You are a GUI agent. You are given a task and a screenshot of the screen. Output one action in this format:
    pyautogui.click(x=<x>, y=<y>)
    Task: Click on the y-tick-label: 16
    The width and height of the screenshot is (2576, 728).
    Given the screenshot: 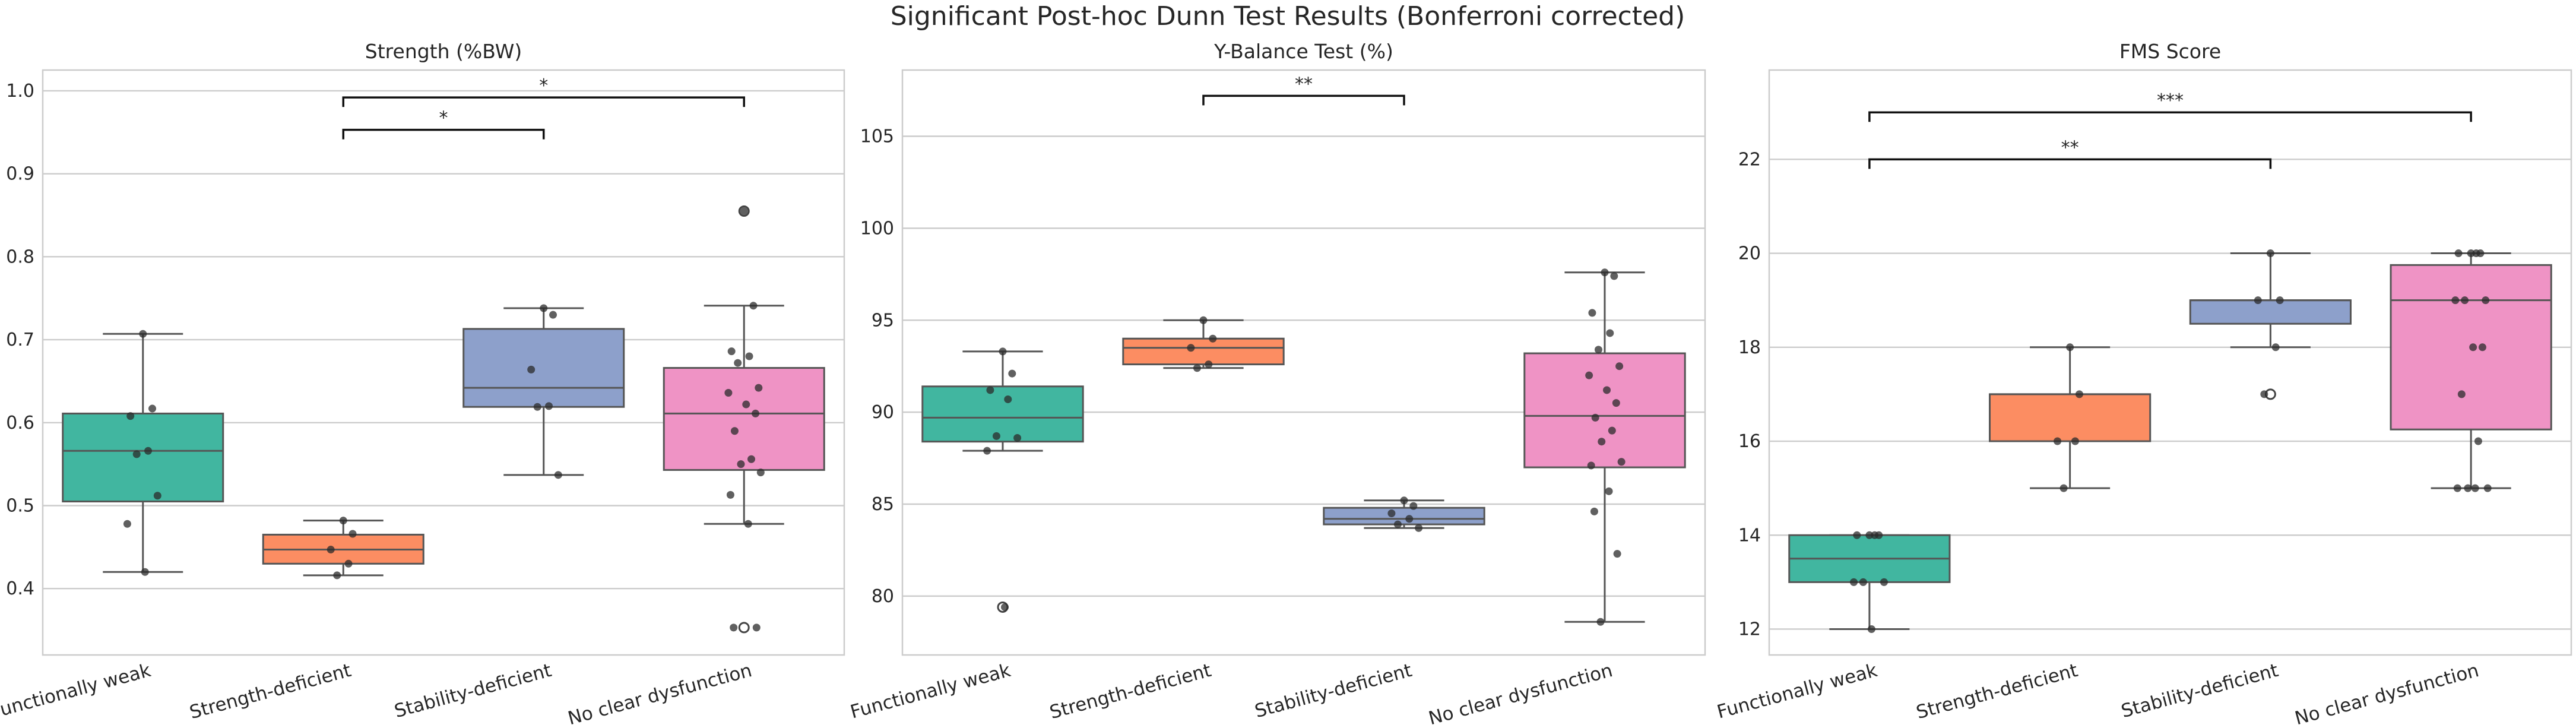 What is the action you would take?
    pyautogui.click(x=1749, y=442)
    